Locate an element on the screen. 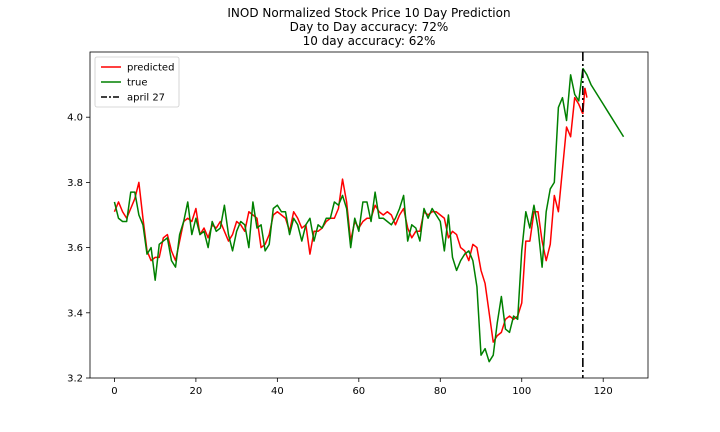 The image size is (720, 432). x-tick-label: 80 is located at coordinates (440, 391).